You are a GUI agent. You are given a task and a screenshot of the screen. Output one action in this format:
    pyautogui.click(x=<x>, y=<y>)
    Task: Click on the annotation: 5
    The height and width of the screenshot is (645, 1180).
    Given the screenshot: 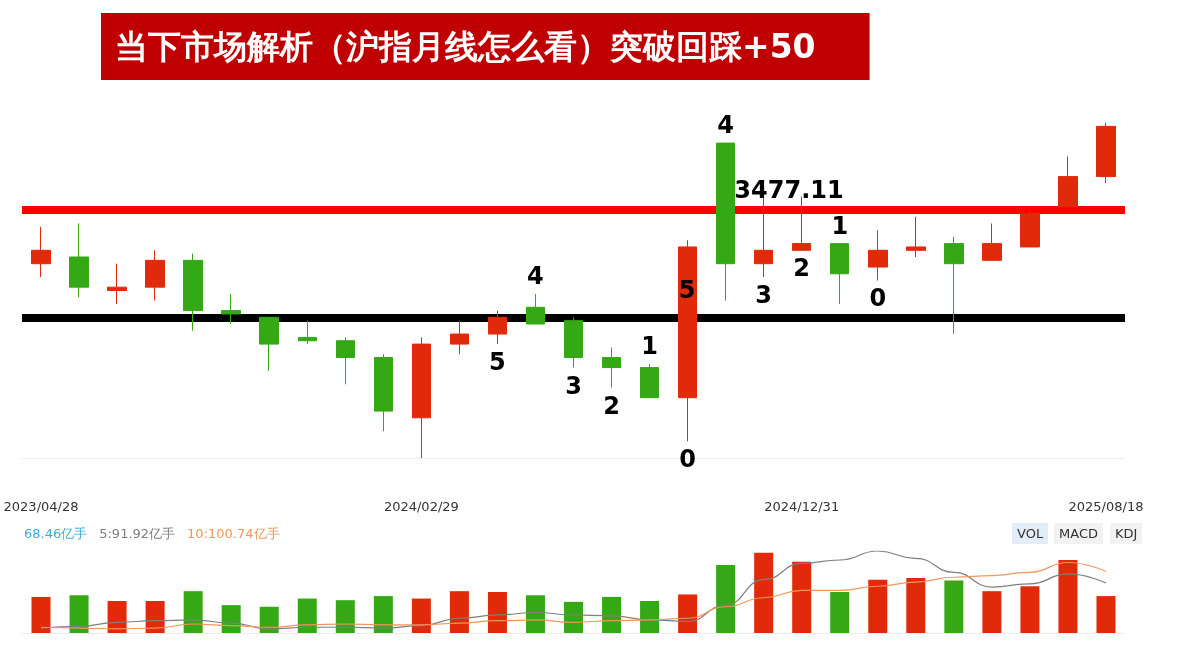 What is the action you would take?
    pyautogui.click(x=497, y=362)
    